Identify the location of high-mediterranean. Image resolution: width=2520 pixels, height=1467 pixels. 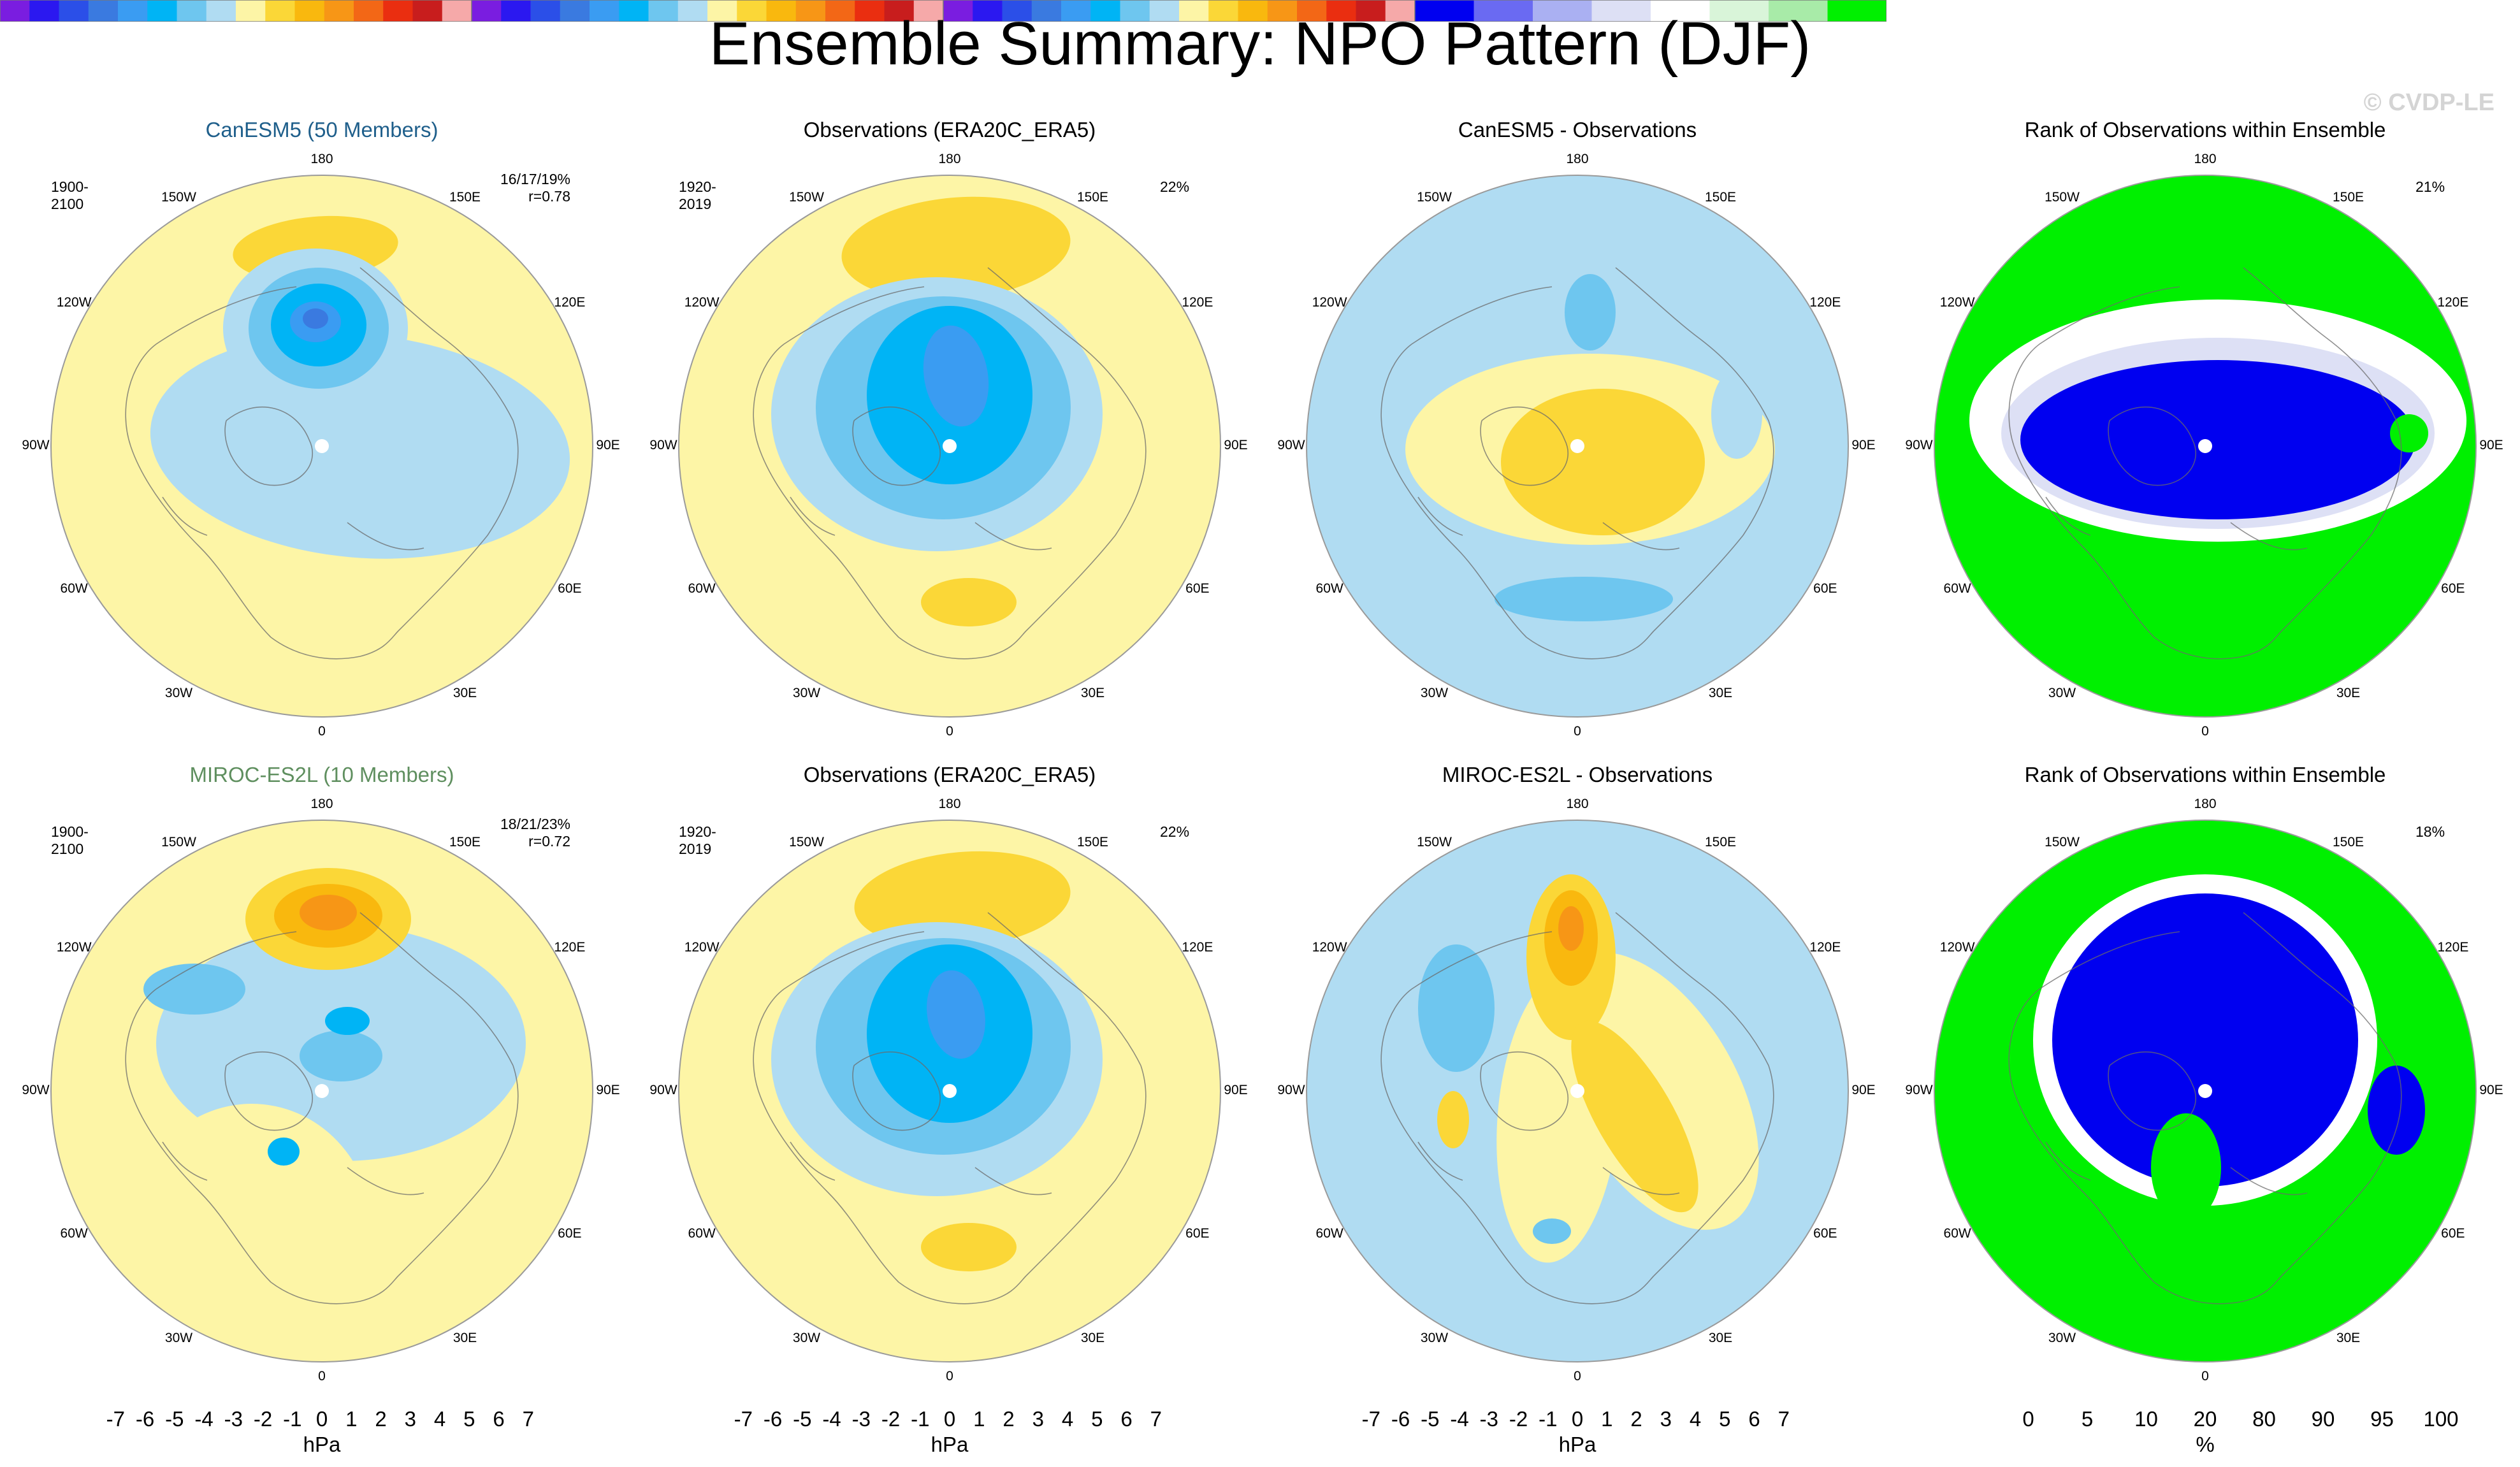
(969, 602).